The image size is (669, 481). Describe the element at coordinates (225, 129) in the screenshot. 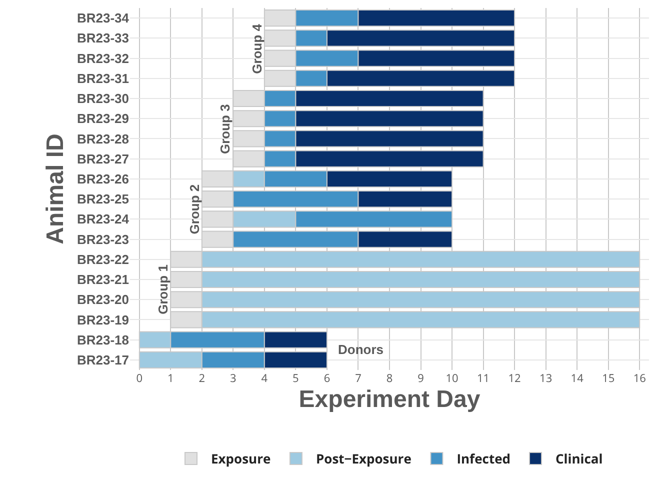

I see `annotation: Group 3` at that location.